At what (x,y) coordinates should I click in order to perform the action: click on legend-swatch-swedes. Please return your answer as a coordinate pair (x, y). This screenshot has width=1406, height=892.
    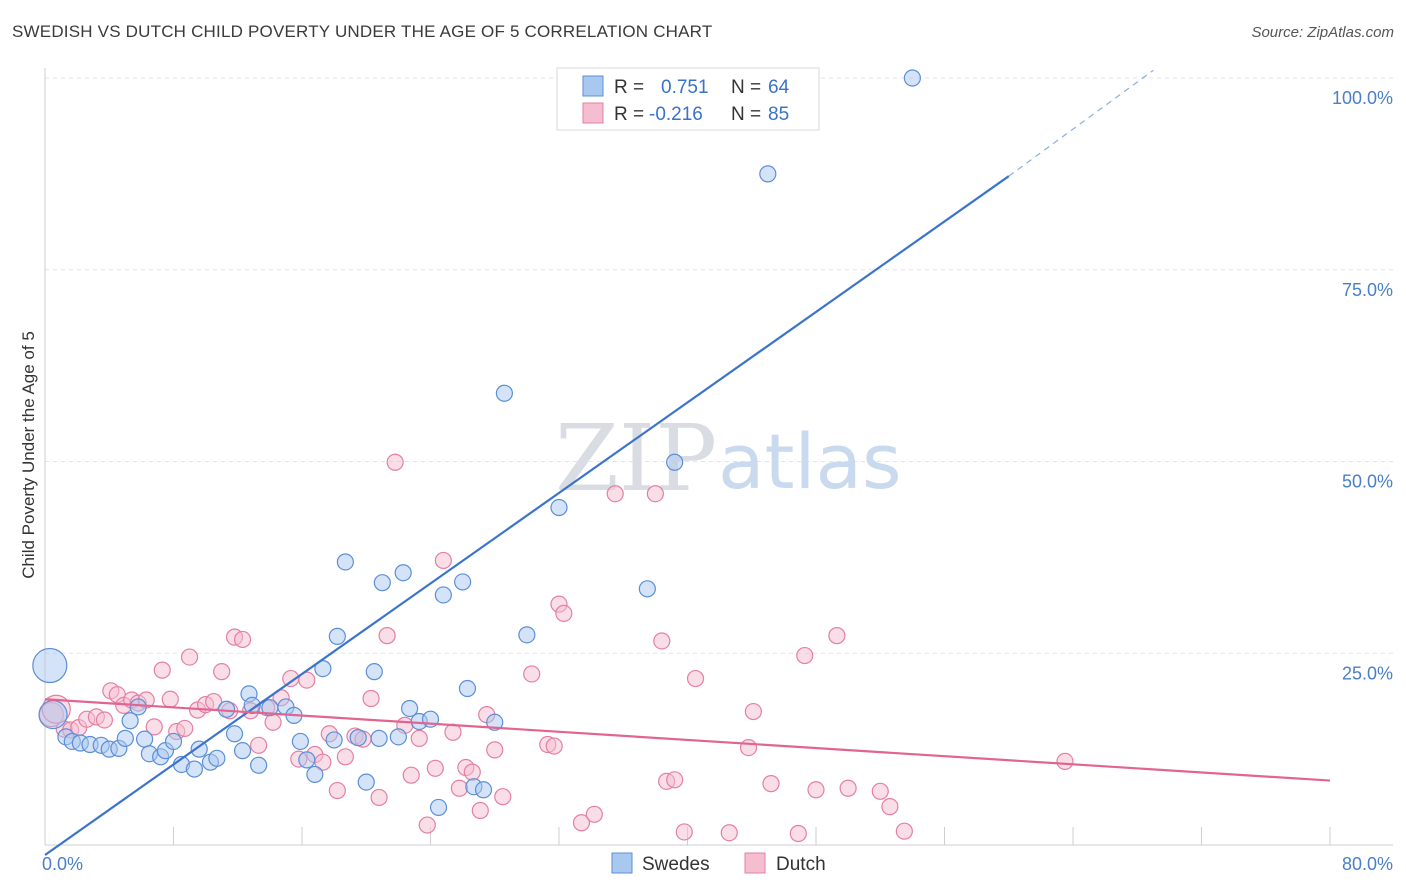
    Looking at the image, I should click on (593, 86).